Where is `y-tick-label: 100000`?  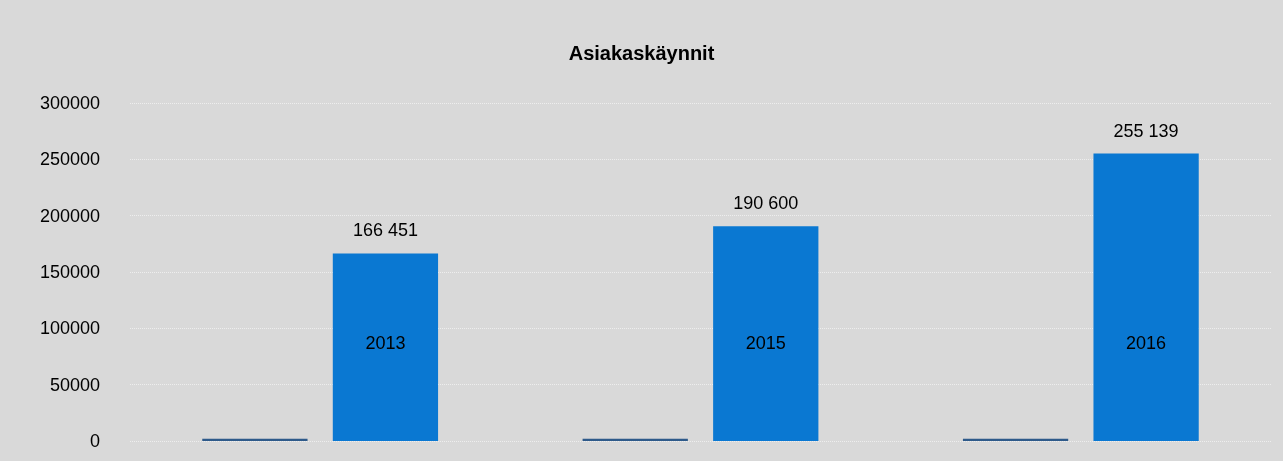
y-tick-label: 100000 is located at coordinates (69, 328).